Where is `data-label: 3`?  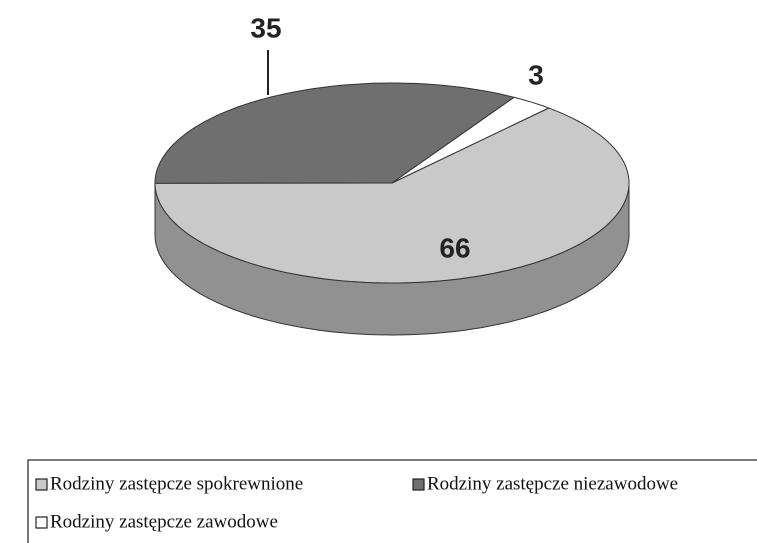
data-label: 3 is located at coordinates (536, 74).